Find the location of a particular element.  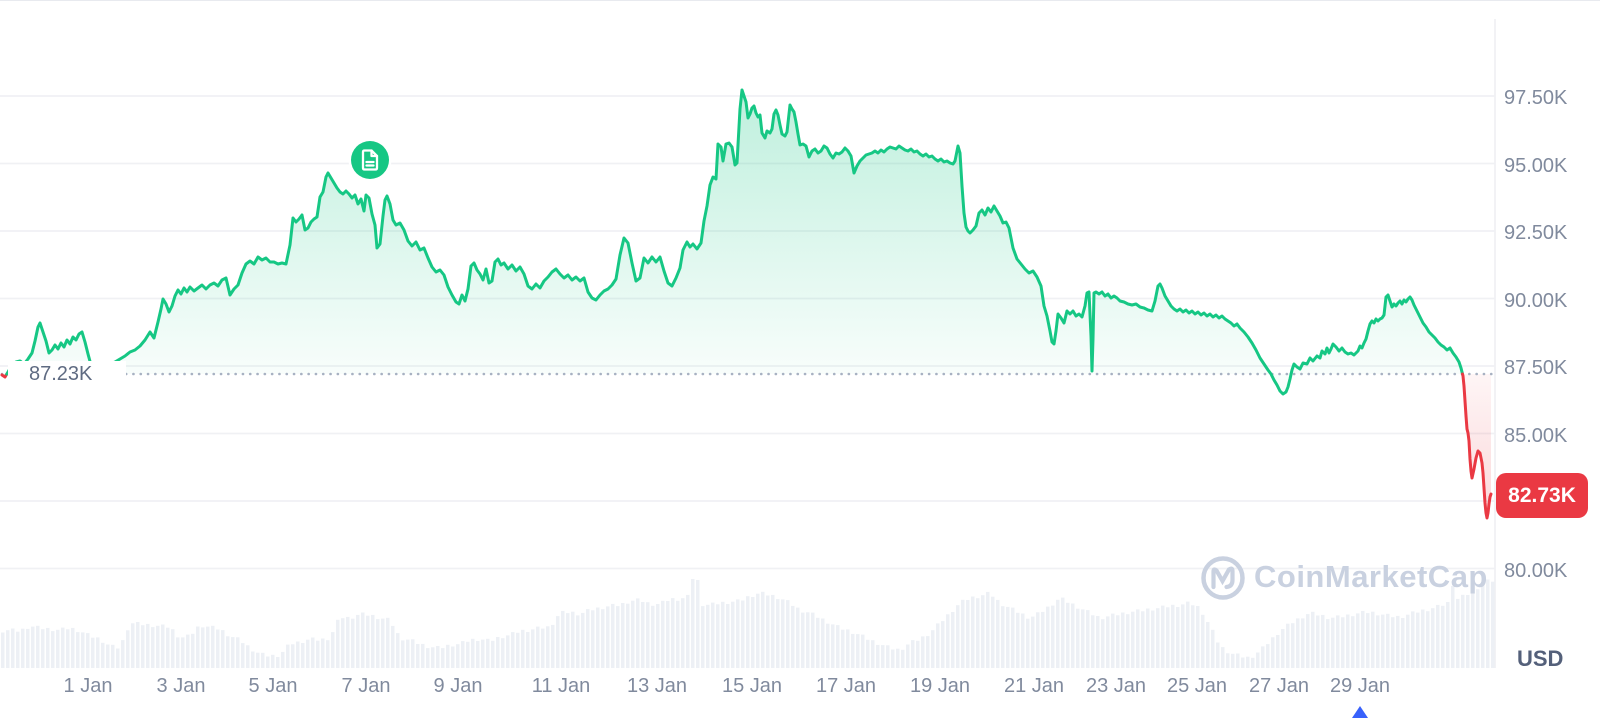

x-axis-label: 3 Jan is located at coordinates (181, 686).